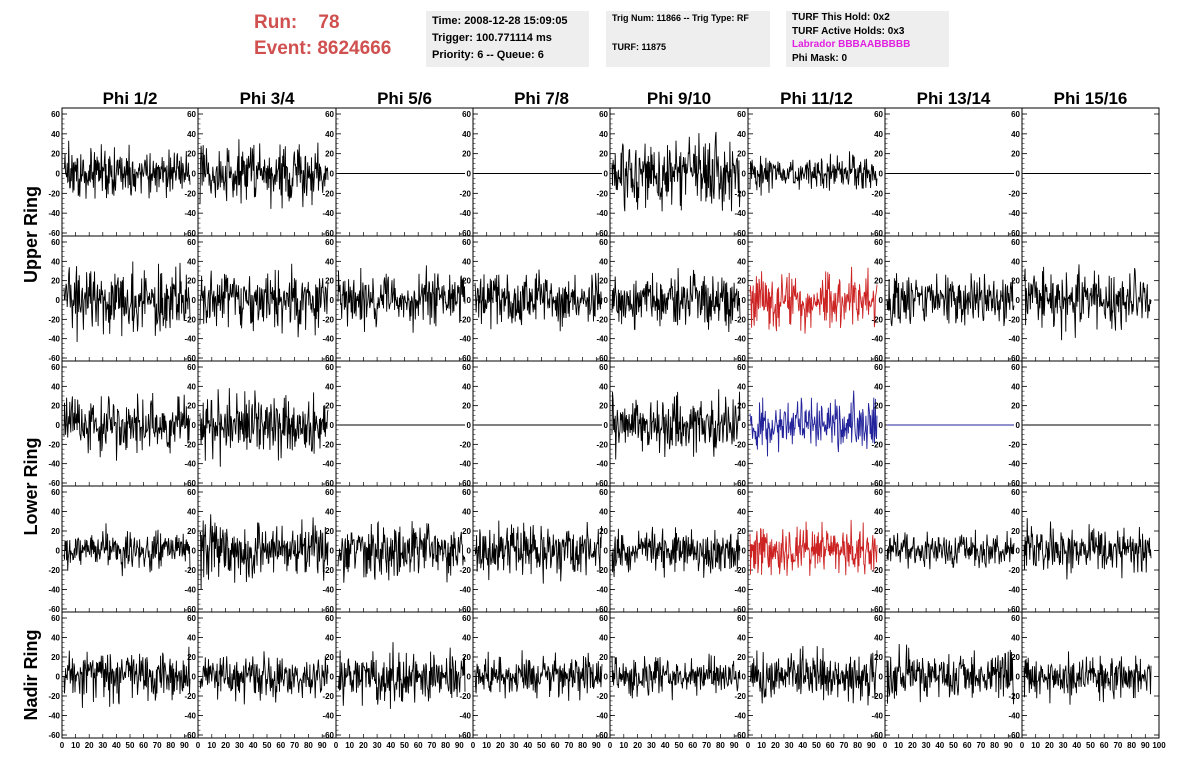  I want to click on x-tick-label: 80, so click(170, 745).